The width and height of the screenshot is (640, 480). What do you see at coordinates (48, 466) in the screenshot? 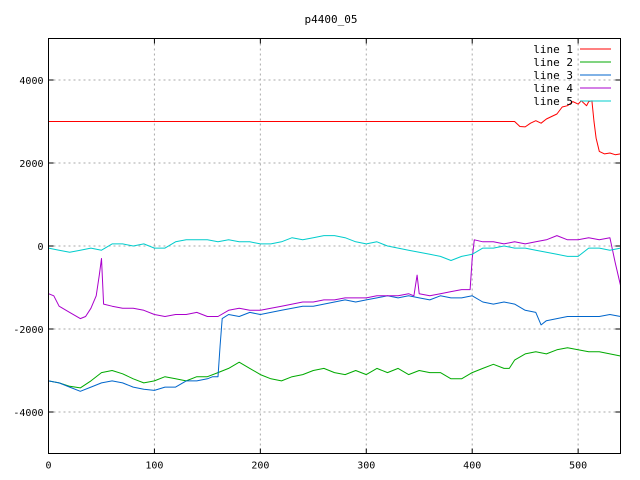
I see `x-tick-label: 0` at bounding box center [48, 466].